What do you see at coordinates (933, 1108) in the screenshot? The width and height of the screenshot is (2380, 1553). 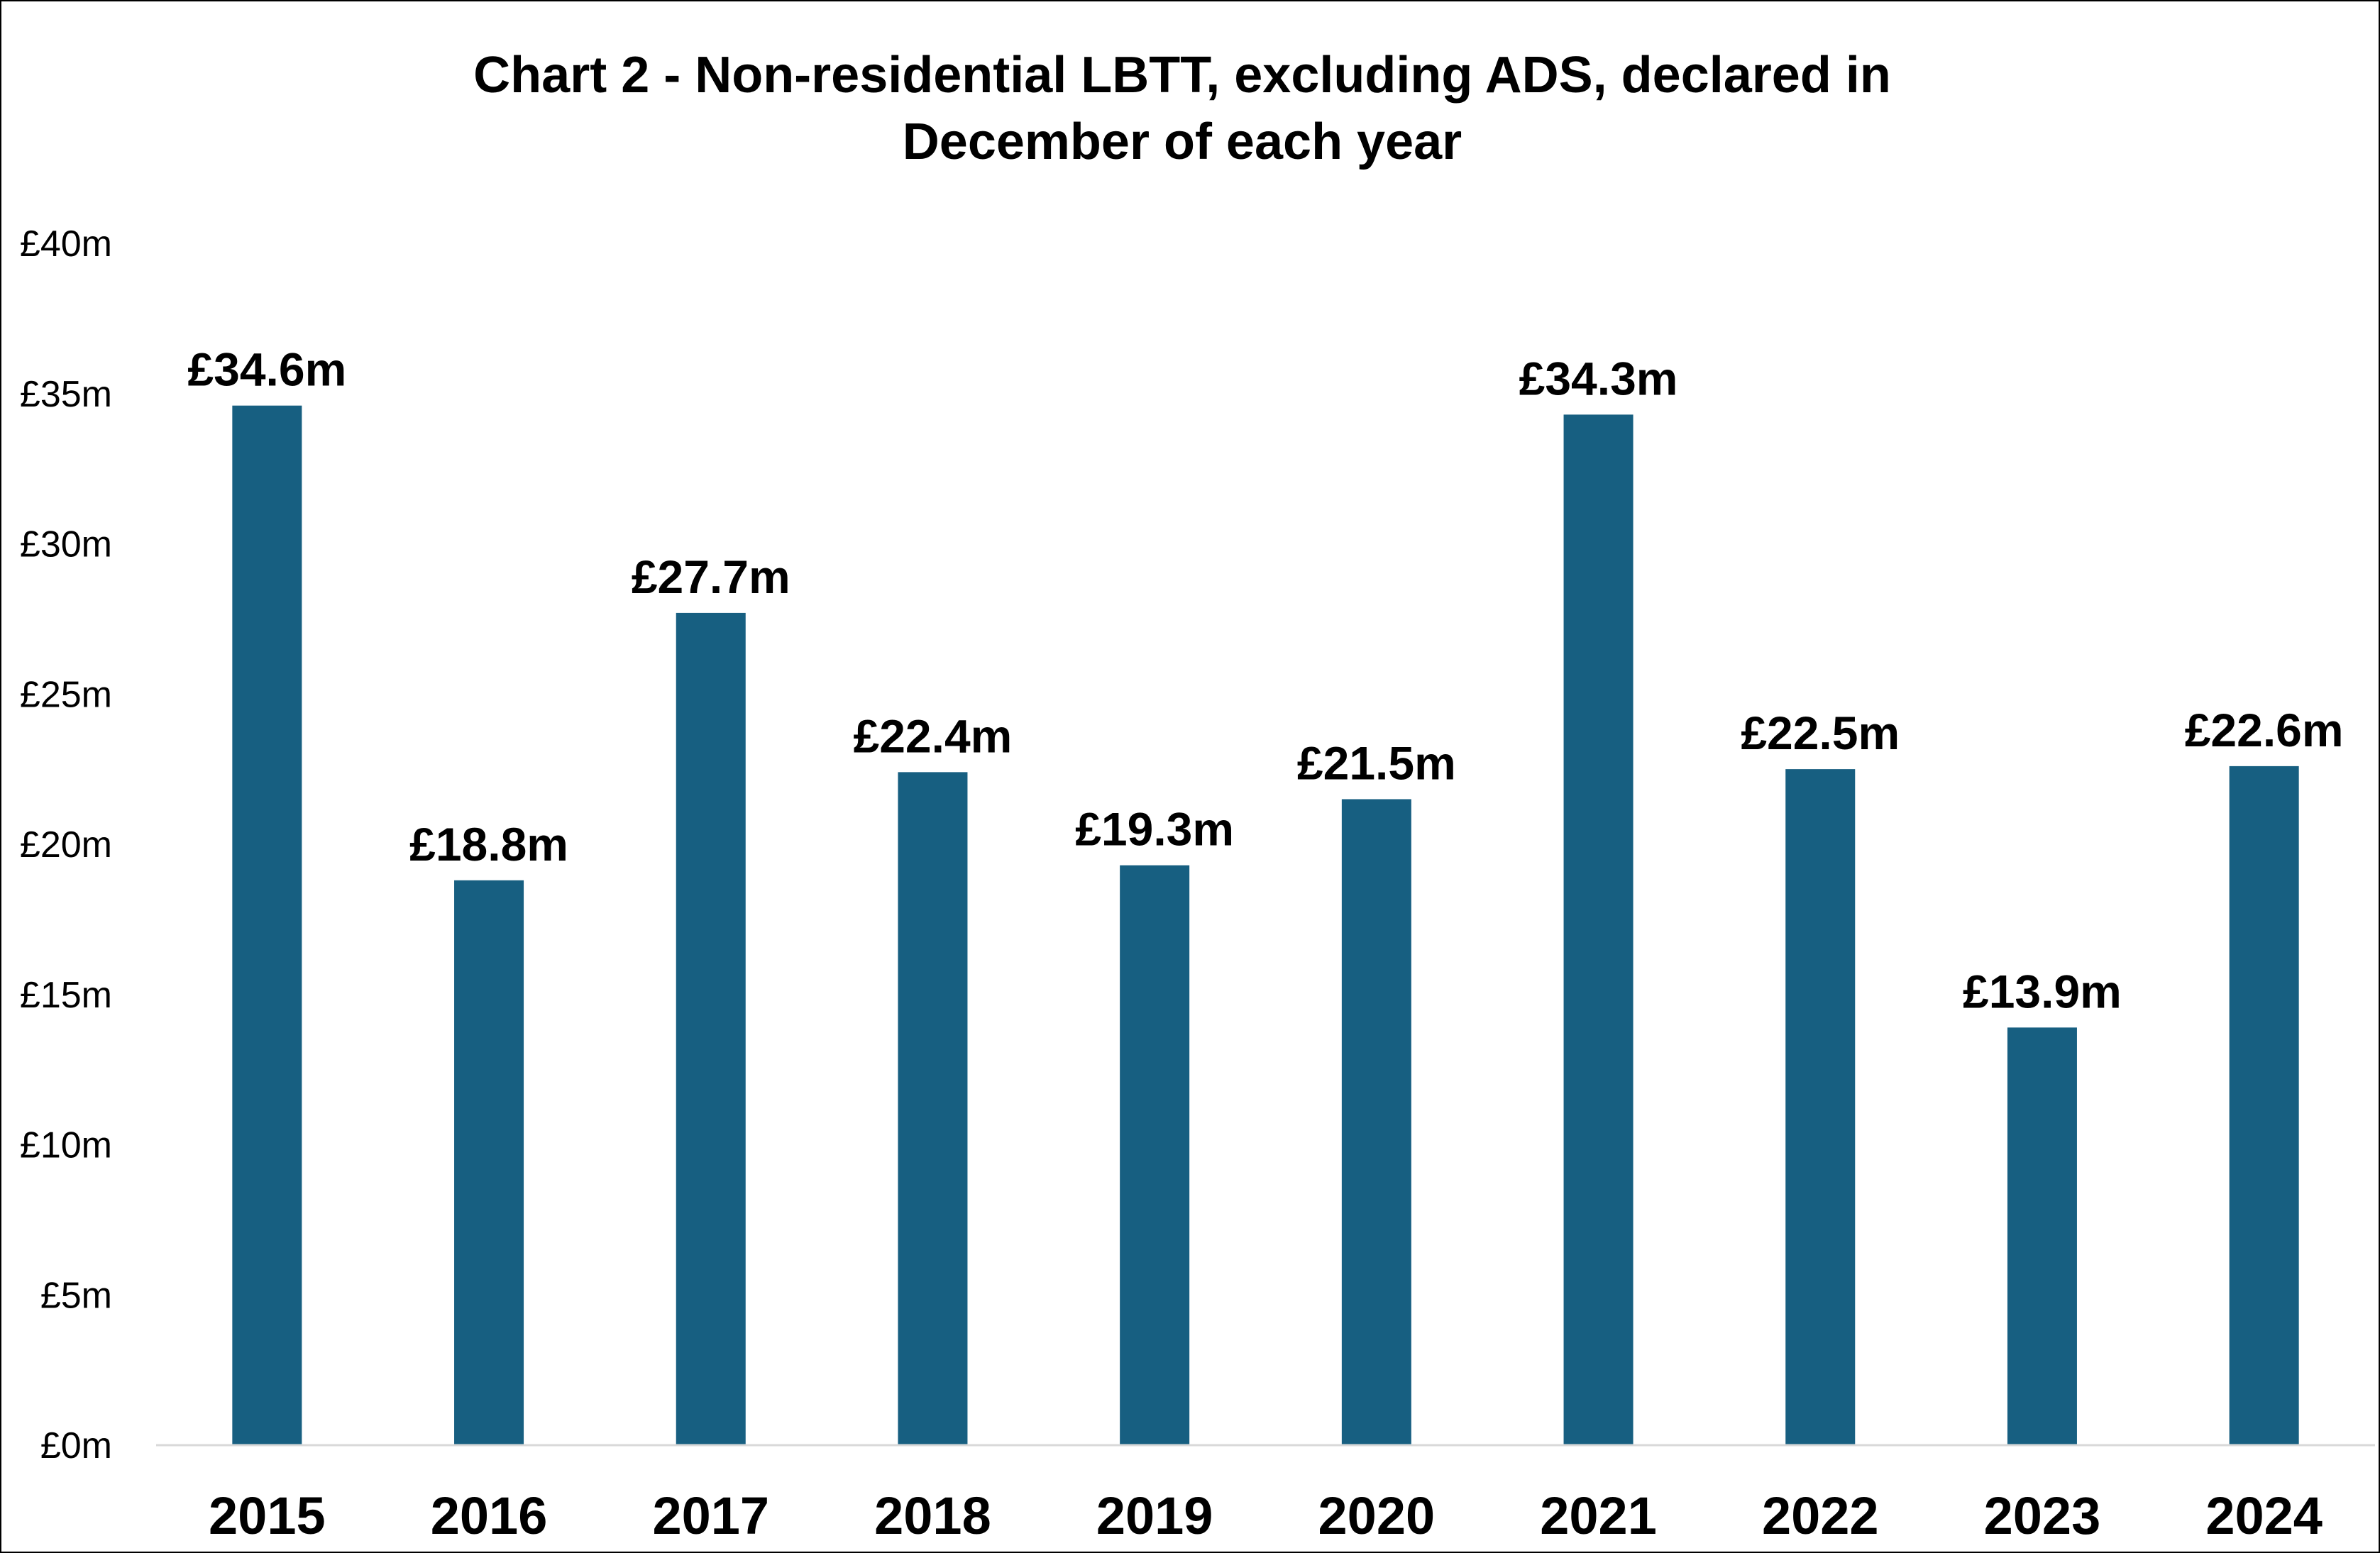 I see `bar-2018` at bounding box center [933, 1108].